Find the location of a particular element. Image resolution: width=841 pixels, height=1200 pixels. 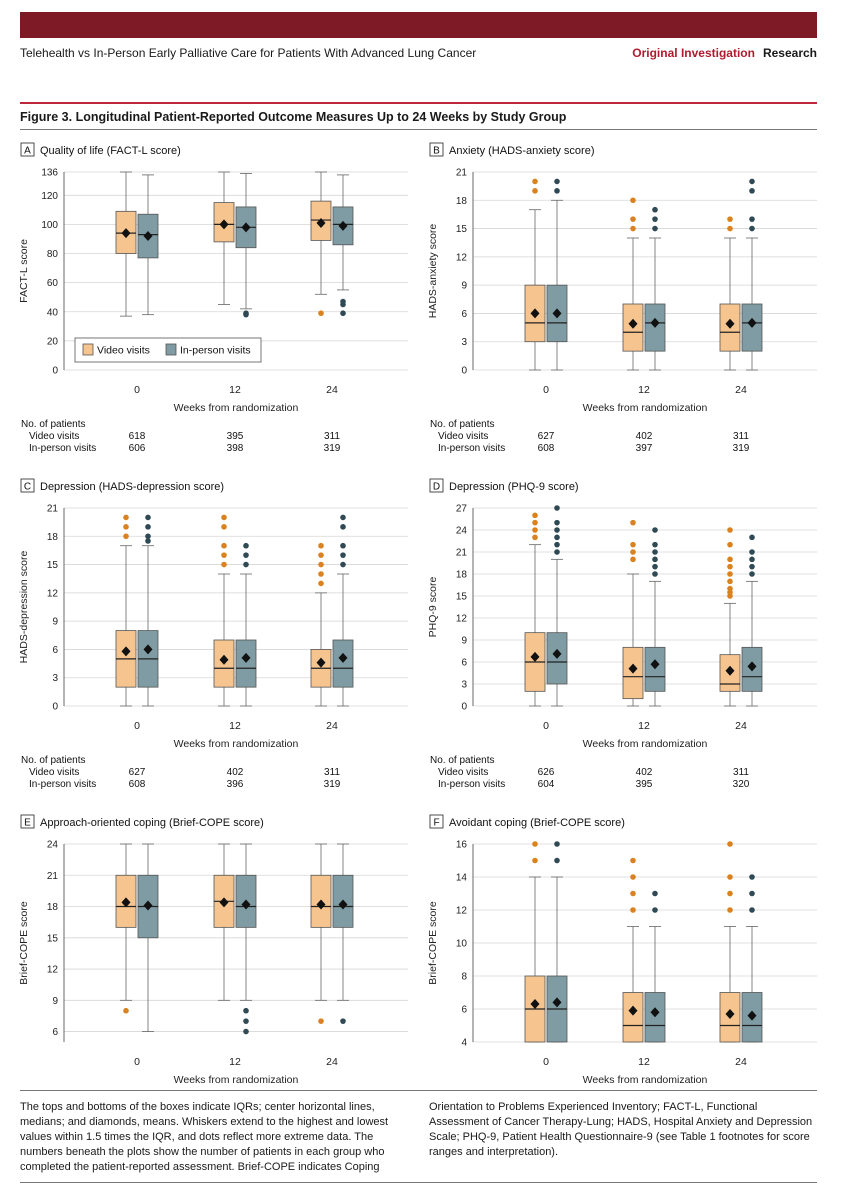

figure-top-rule is located at coordinates (418, 103).